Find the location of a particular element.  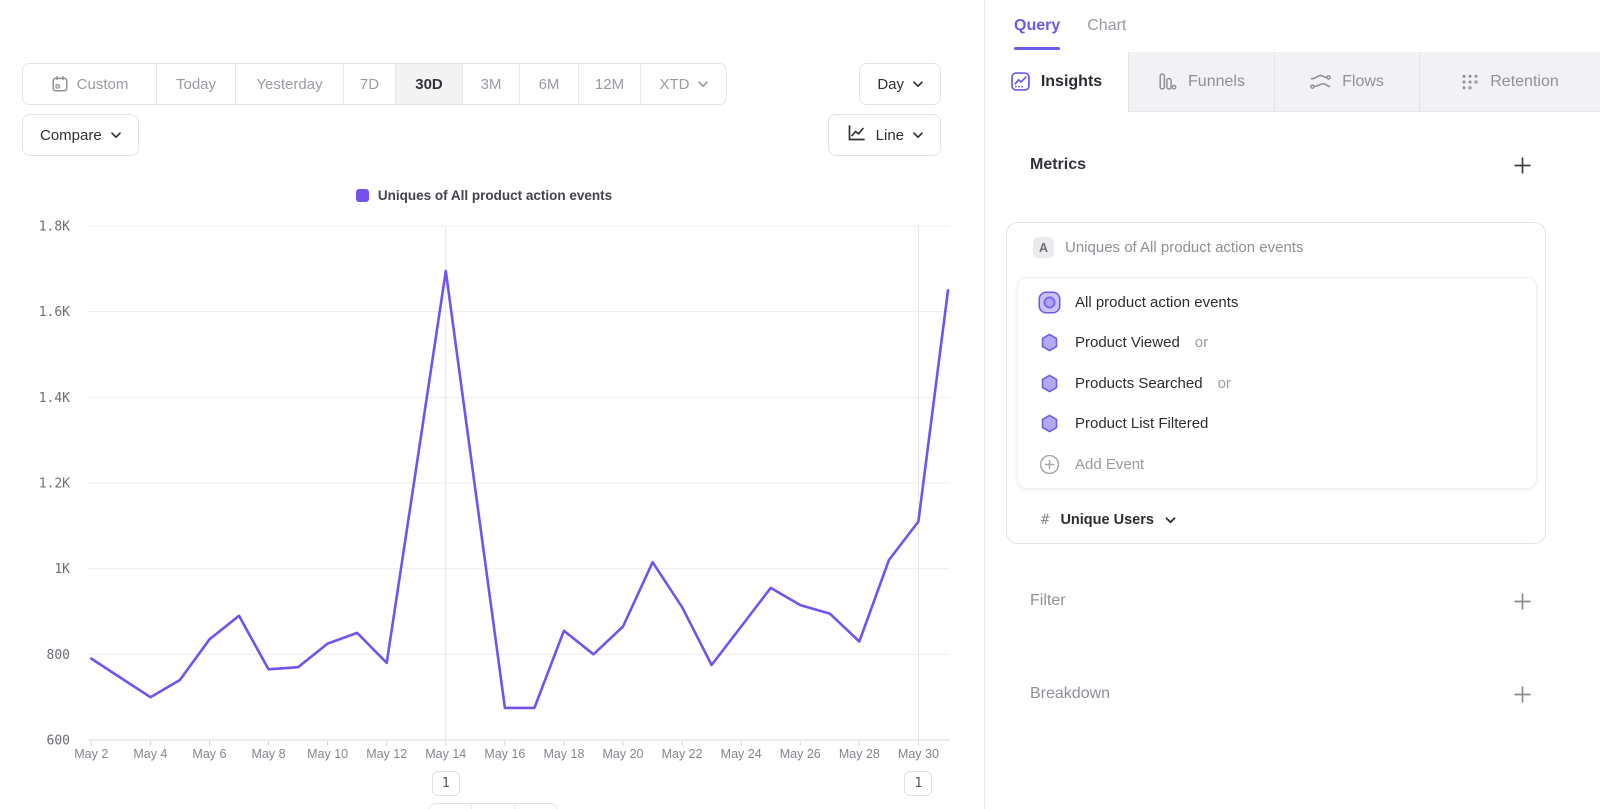

date-range-segmented-control: Custom Today Yesterday 7D 30D 3M 6M 12M XTD is located at coordinates (374, 84).